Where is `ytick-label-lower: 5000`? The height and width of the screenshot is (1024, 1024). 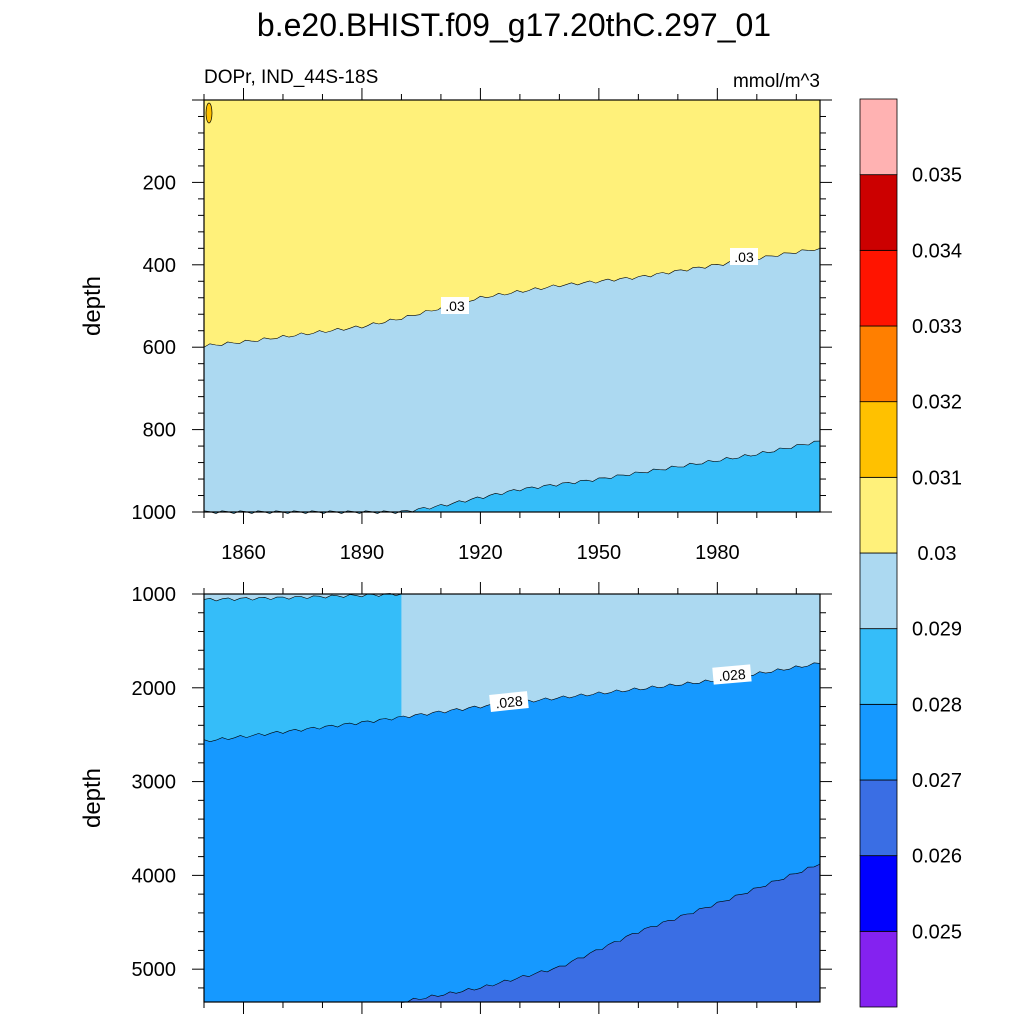 ytick-label-lower: 5000 is located at coordinates (154, 970).